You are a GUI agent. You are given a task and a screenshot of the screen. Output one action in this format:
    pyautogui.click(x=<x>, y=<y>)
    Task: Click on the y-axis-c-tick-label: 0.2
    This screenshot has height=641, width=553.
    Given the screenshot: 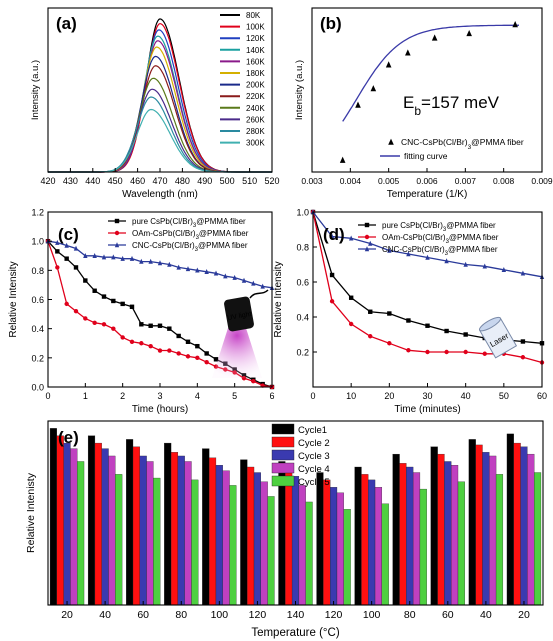 What is the action you would take?
    pyautogui.click(x=37, y=358)
    